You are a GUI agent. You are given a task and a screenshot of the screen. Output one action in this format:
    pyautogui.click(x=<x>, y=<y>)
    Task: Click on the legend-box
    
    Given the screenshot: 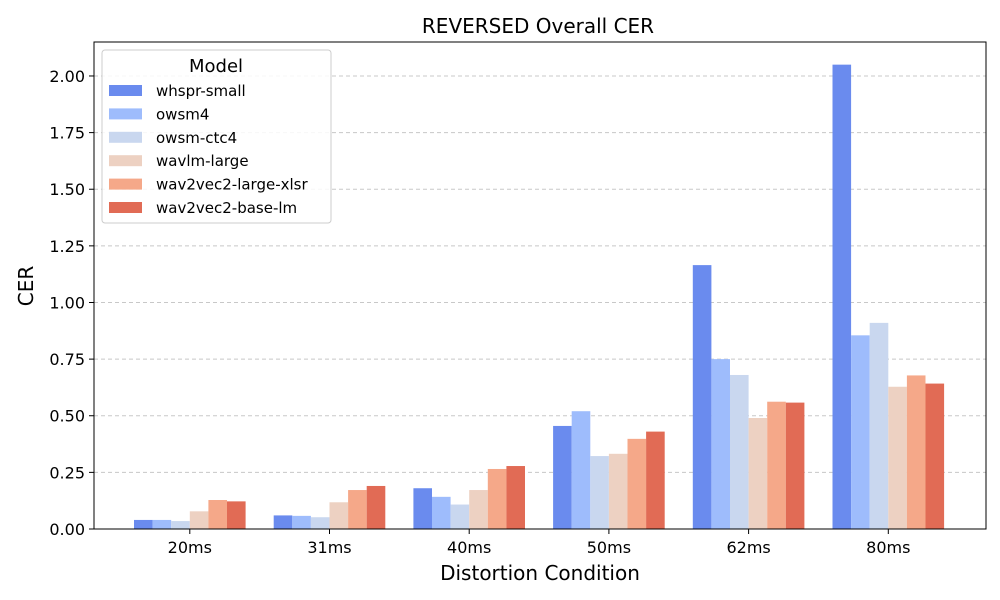 What is the action you would take?
    pyautogui.click(x=216, y=136)
    